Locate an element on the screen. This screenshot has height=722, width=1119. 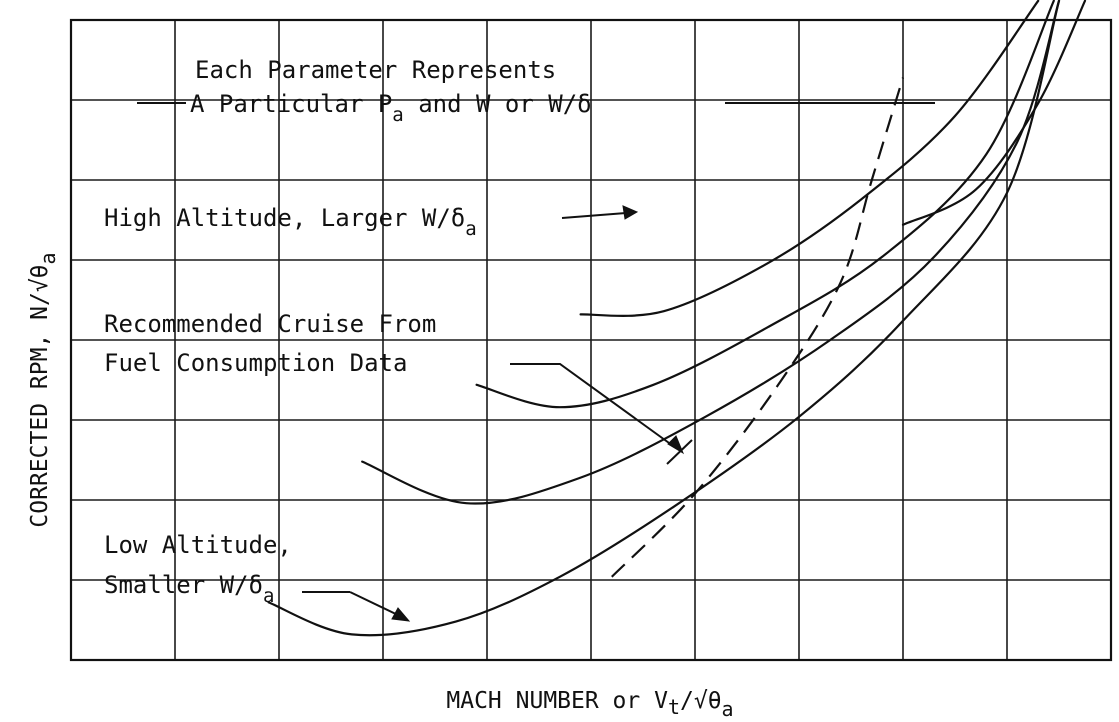
high-altitude-arrowhead is located at coordinates (630, 212).